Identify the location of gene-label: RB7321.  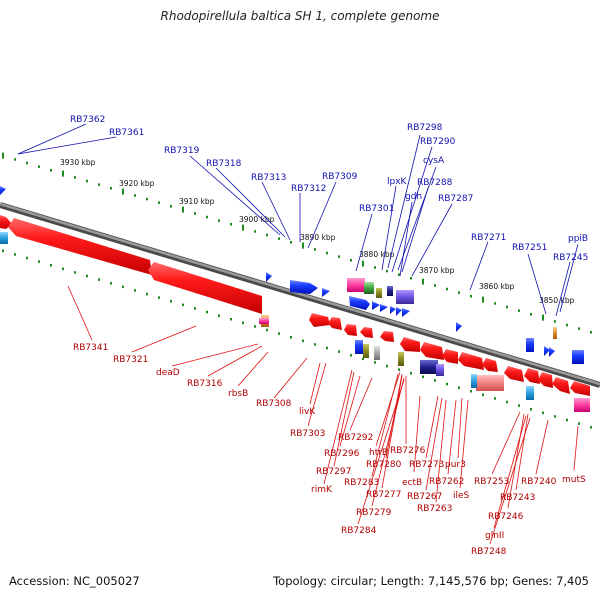
(130, 360).